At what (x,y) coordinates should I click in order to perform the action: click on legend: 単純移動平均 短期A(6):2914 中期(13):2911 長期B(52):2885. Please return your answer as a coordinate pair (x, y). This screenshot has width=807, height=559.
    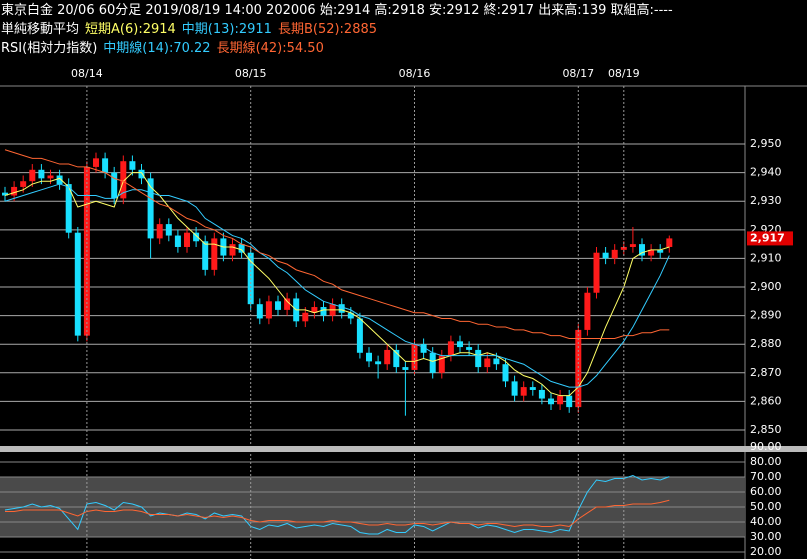
    Looking at the image, I should click on (340, 29).